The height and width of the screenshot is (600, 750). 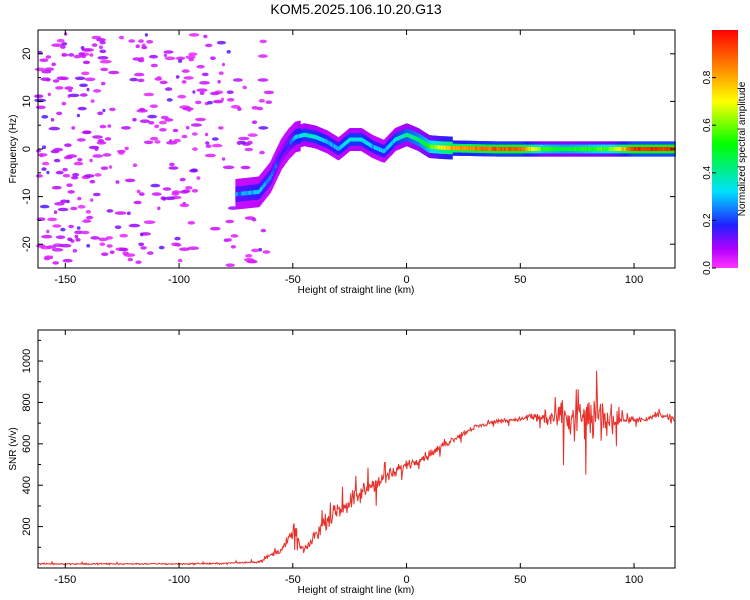 I want to click on colorbar-tick-label: 0.4, so click(x=707, y=172).